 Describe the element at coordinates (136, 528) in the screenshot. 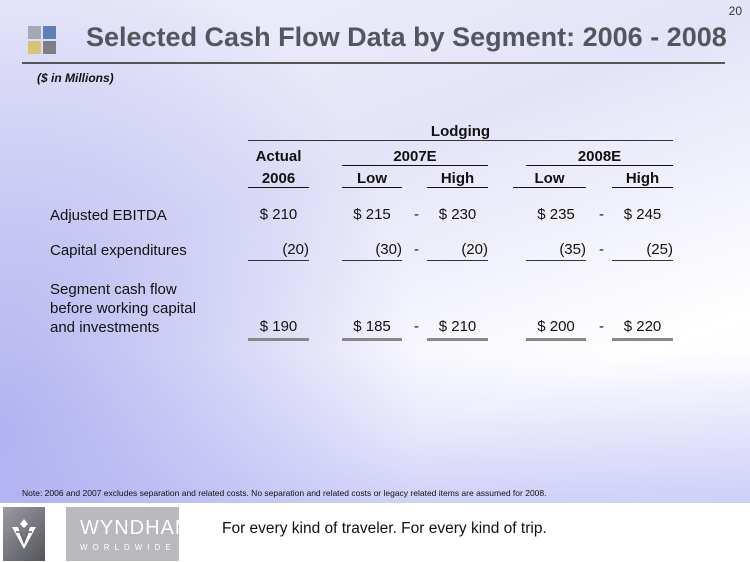

I see `brand-name: WYNDHAM` at that location.